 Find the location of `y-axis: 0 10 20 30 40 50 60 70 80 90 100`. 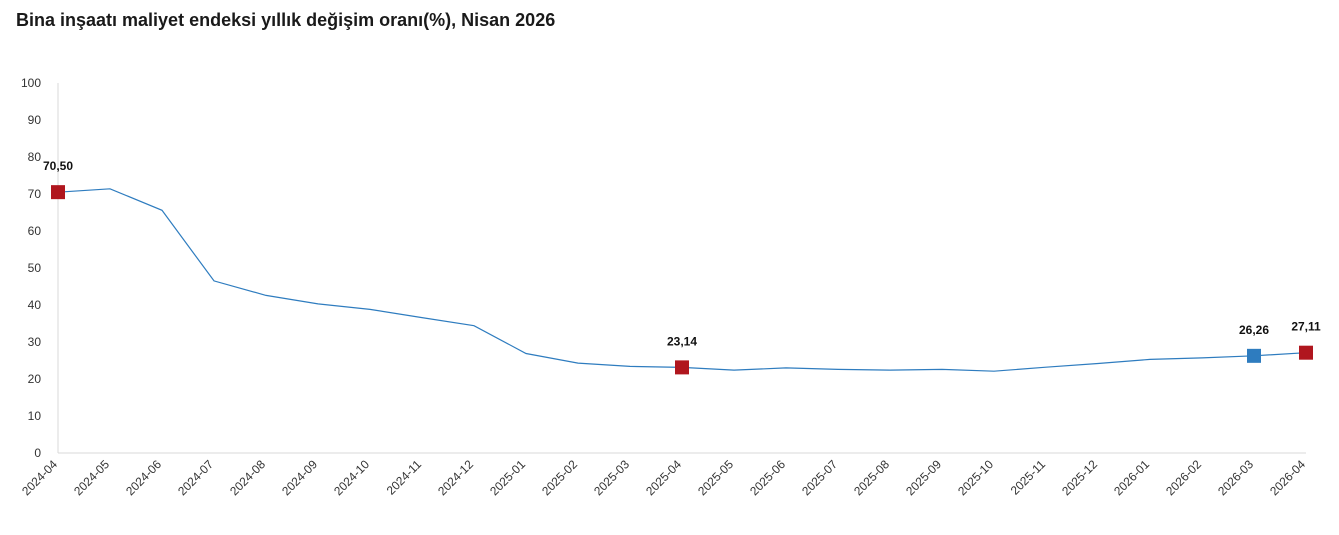

y-axis: 0 10 20 30 40 50 60 70 80 90 100 is located at coordinates (40, 268).